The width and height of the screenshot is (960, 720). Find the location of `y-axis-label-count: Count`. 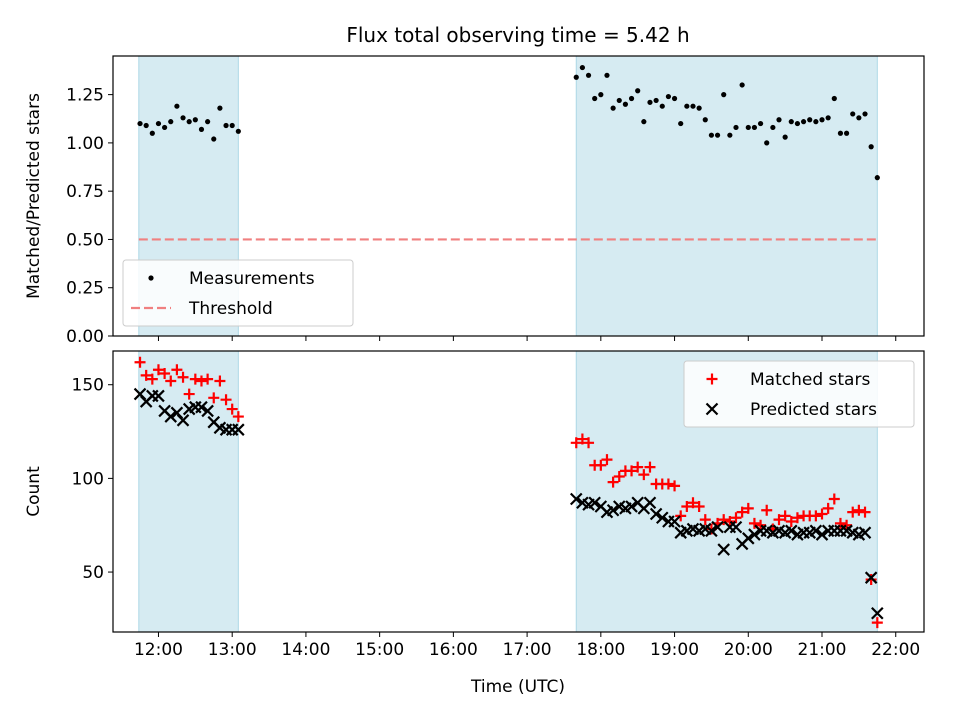

y-axis-label-count: Count is located at coordinates (34, 491).